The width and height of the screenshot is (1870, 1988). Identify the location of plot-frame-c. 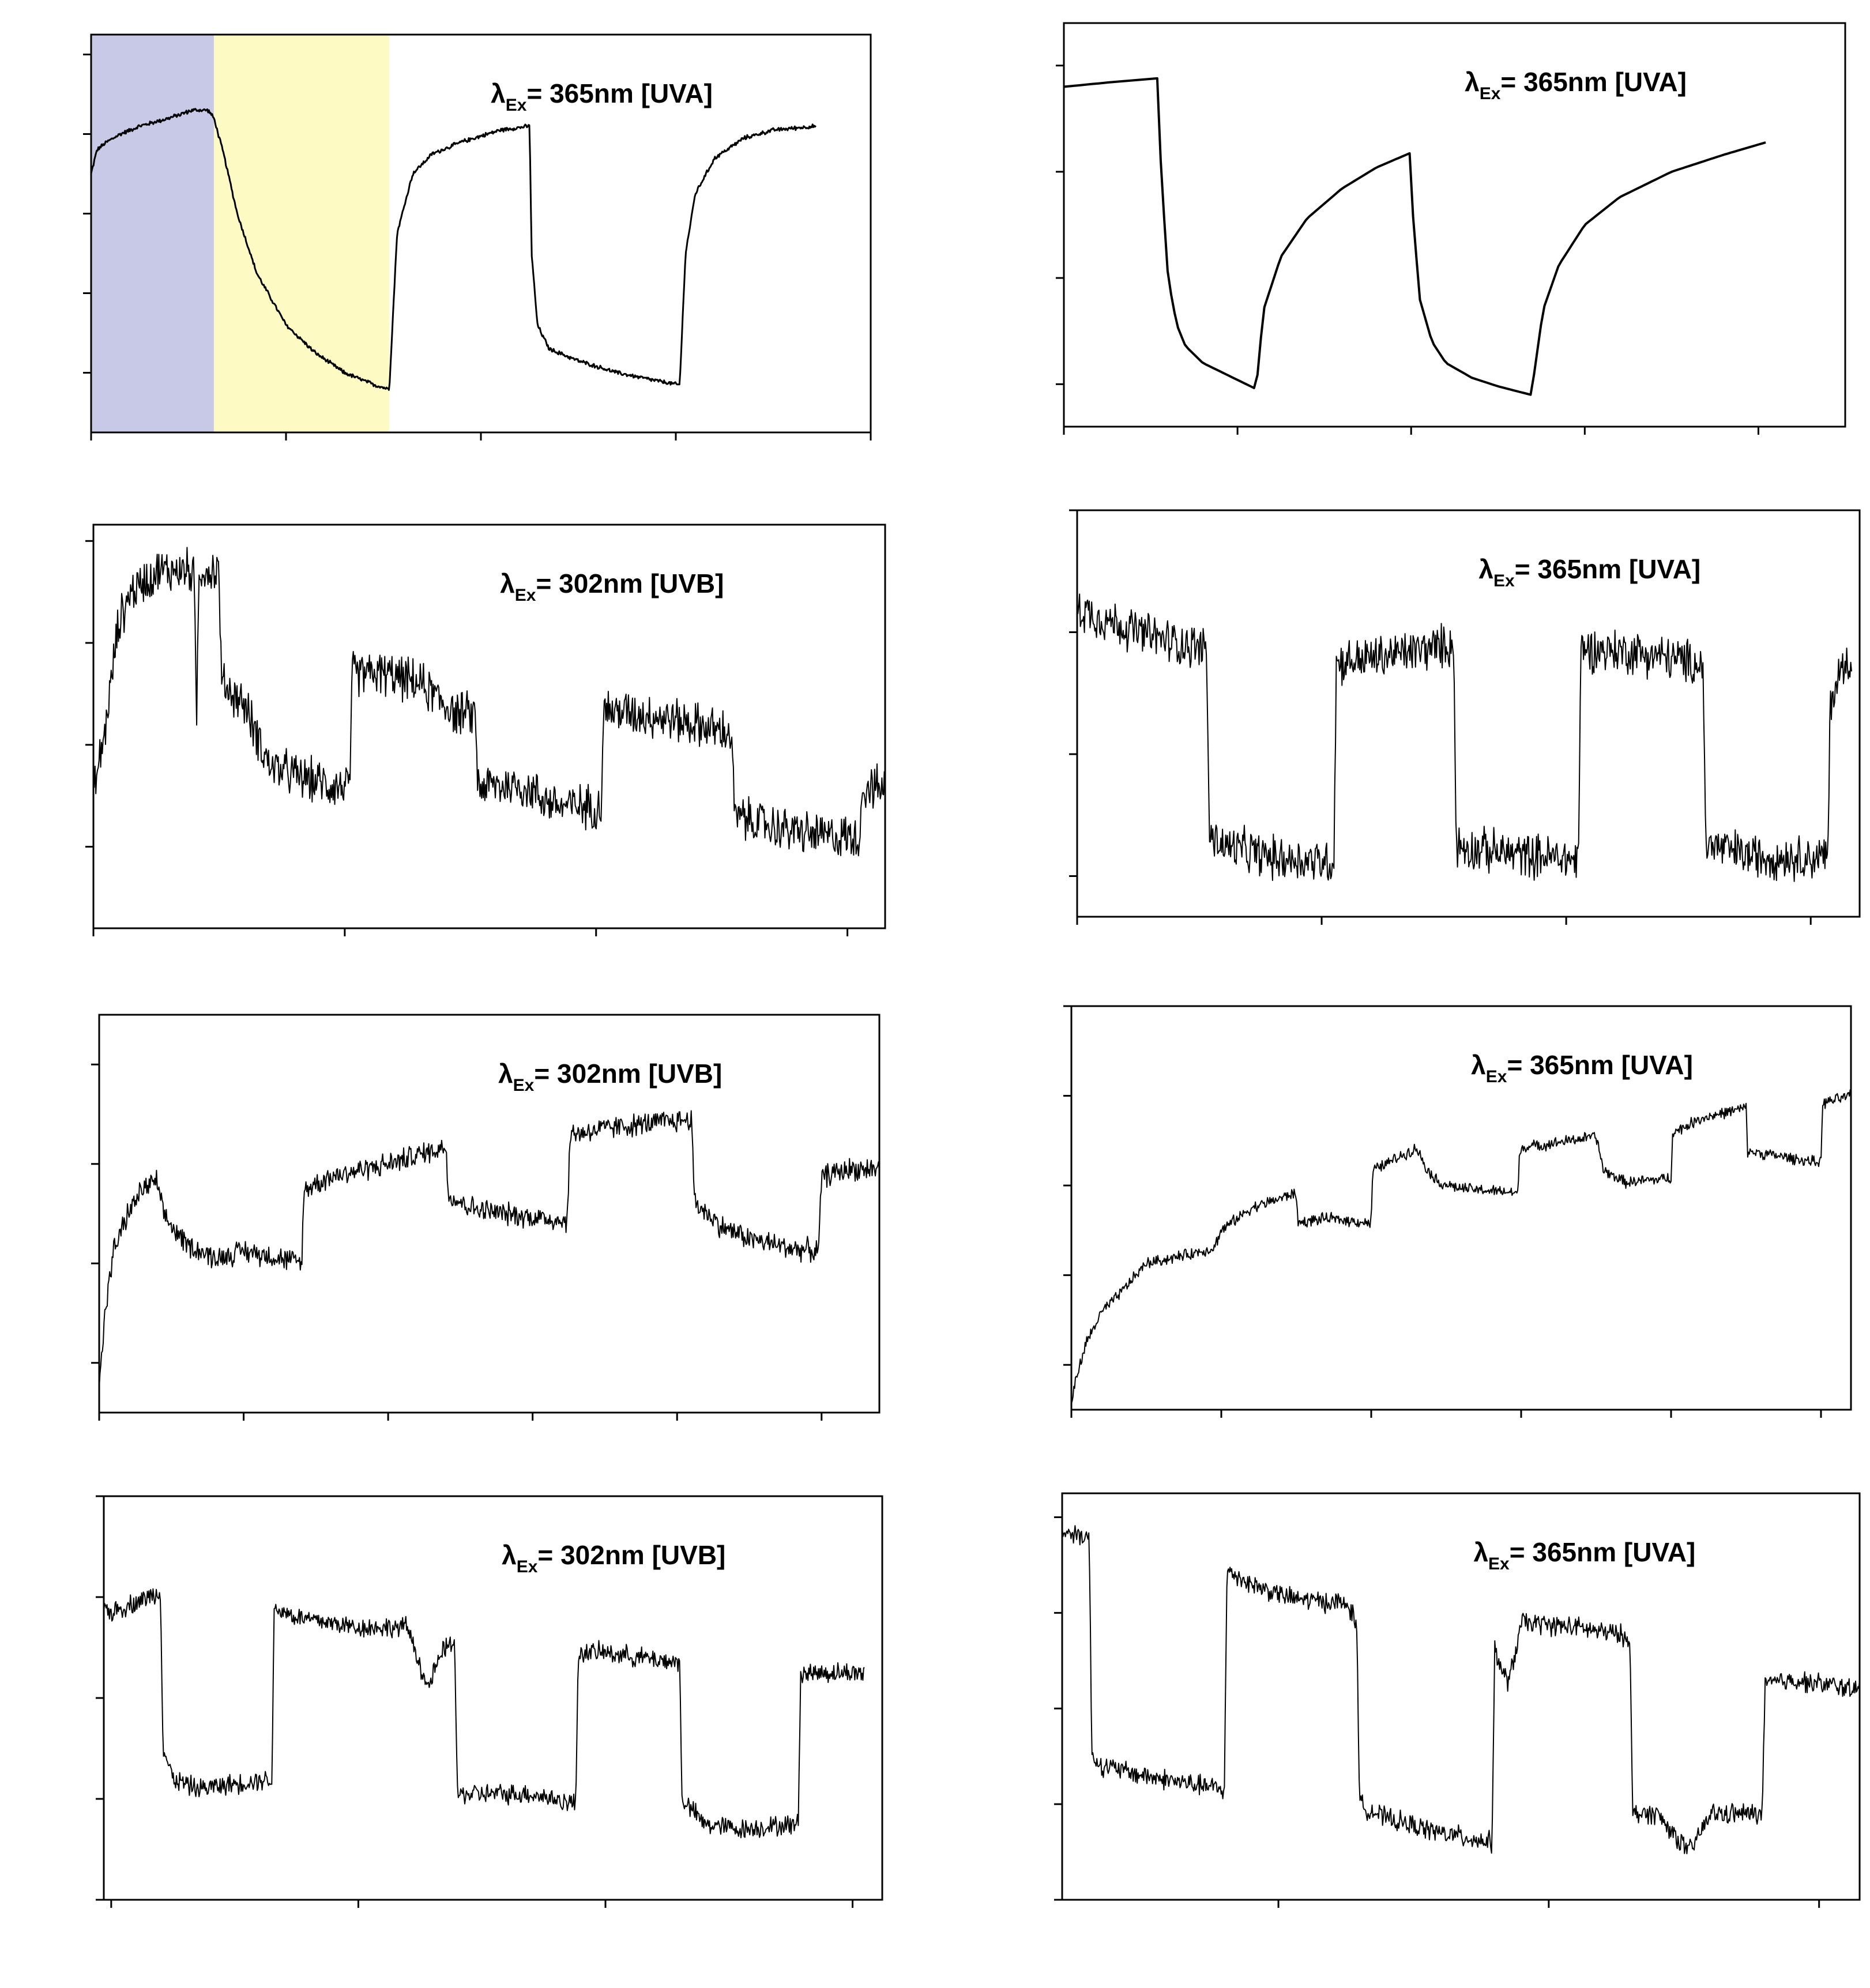
(489, 726).